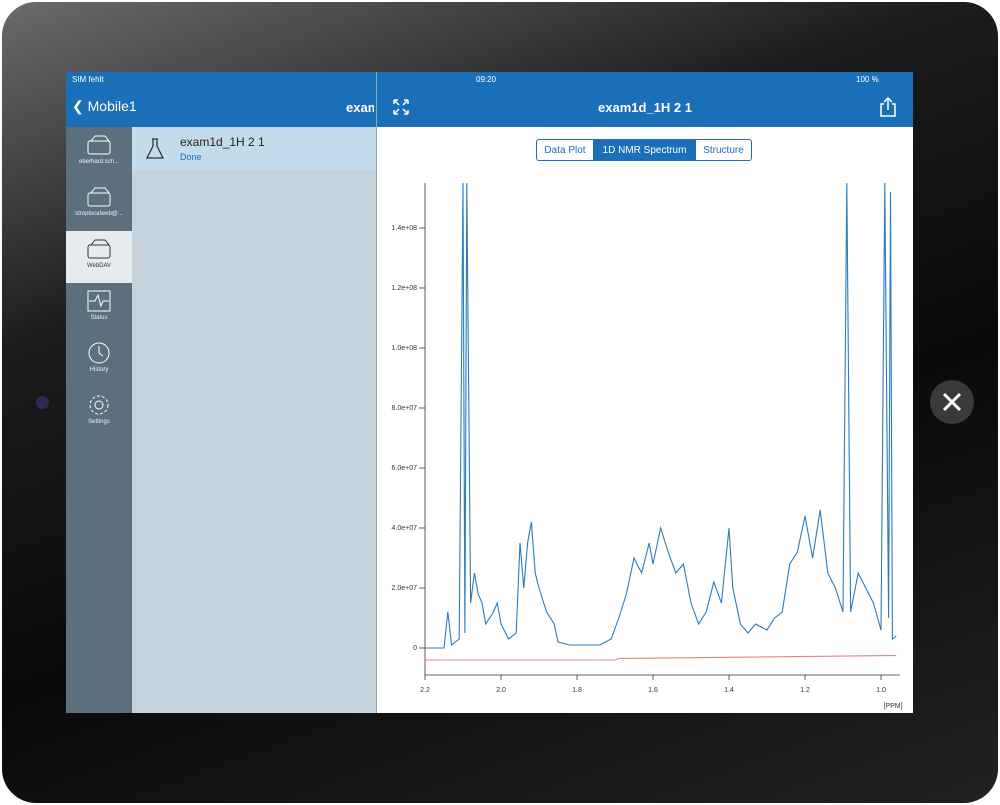 This screenshot has height=805, width=1000. Describe the element at coordinates (645, 107) in the screenshot. I see `detail-title: exam1d_1H 2 1` at that location.